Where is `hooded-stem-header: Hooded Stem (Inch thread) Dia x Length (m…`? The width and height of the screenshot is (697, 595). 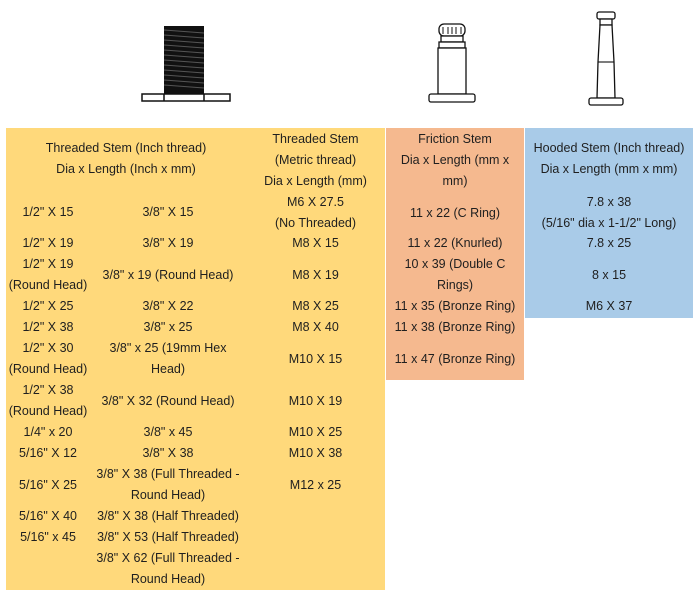 hooded-stem-header: Hooded Stem (Inch thread) Dia x Length (m… is located at coordinates (609, 158).